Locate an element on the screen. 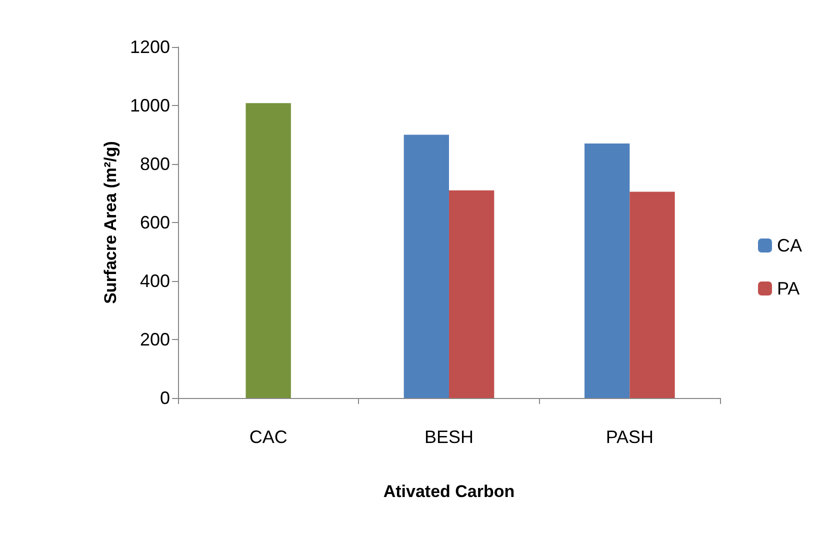  y-tick-label: 800 is located at coordinates (155, 164).